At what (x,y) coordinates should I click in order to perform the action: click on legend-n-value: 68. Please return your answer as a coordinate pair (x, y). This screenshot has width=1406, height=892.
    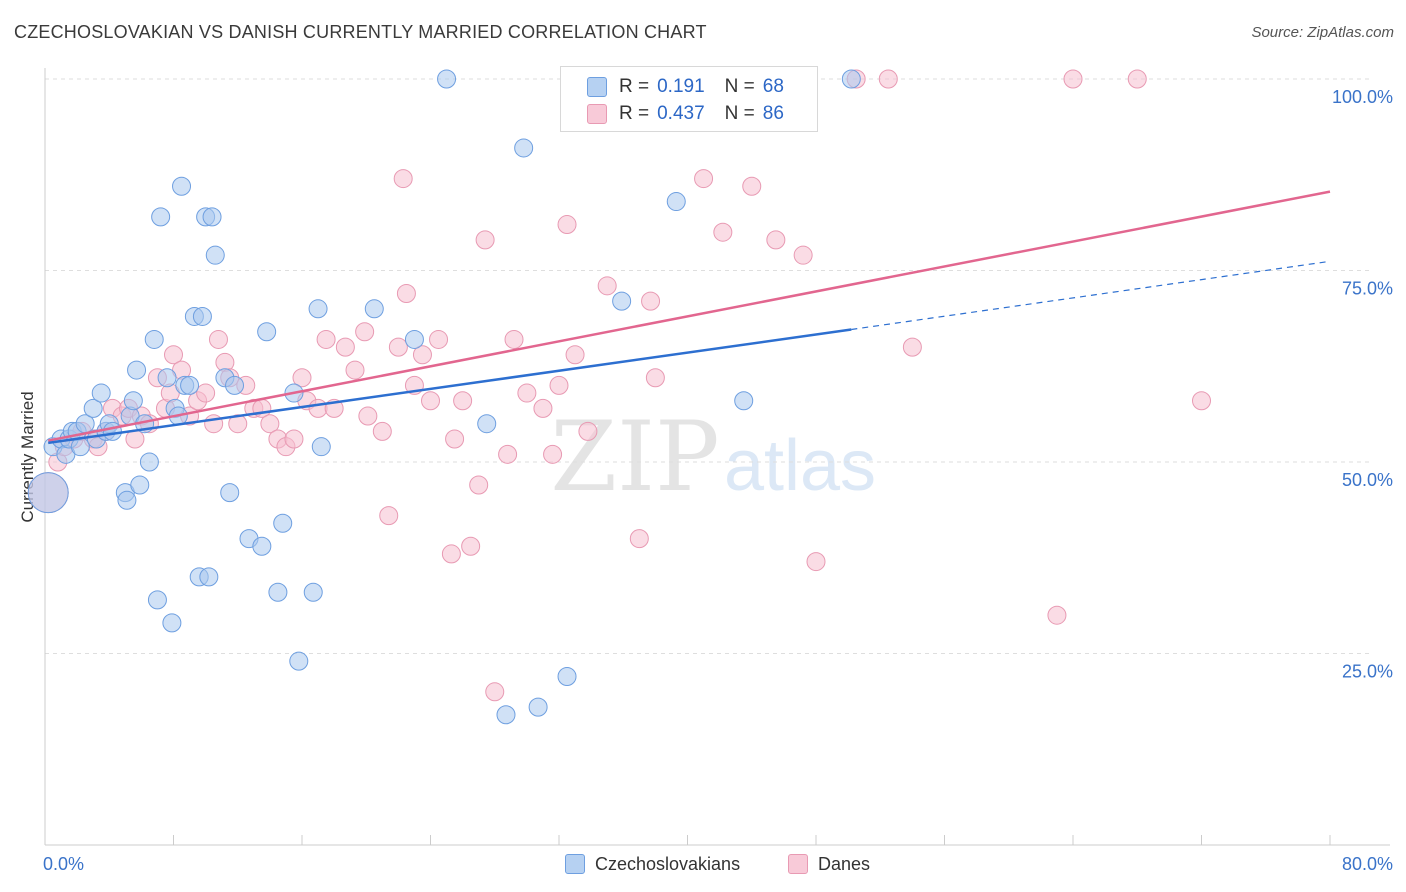
    Looking at the image, I should click on (773, 86).